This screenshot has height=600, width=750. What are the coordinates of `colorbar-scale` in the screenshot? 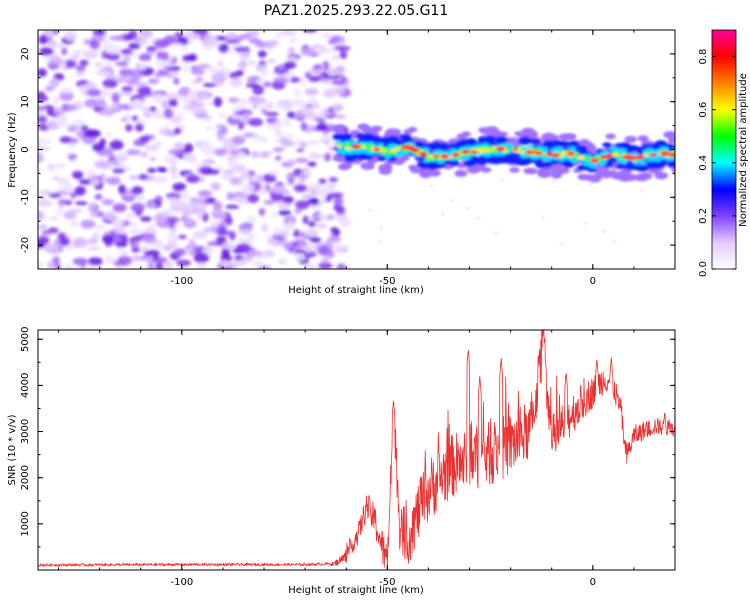 It's located at (724, 149).